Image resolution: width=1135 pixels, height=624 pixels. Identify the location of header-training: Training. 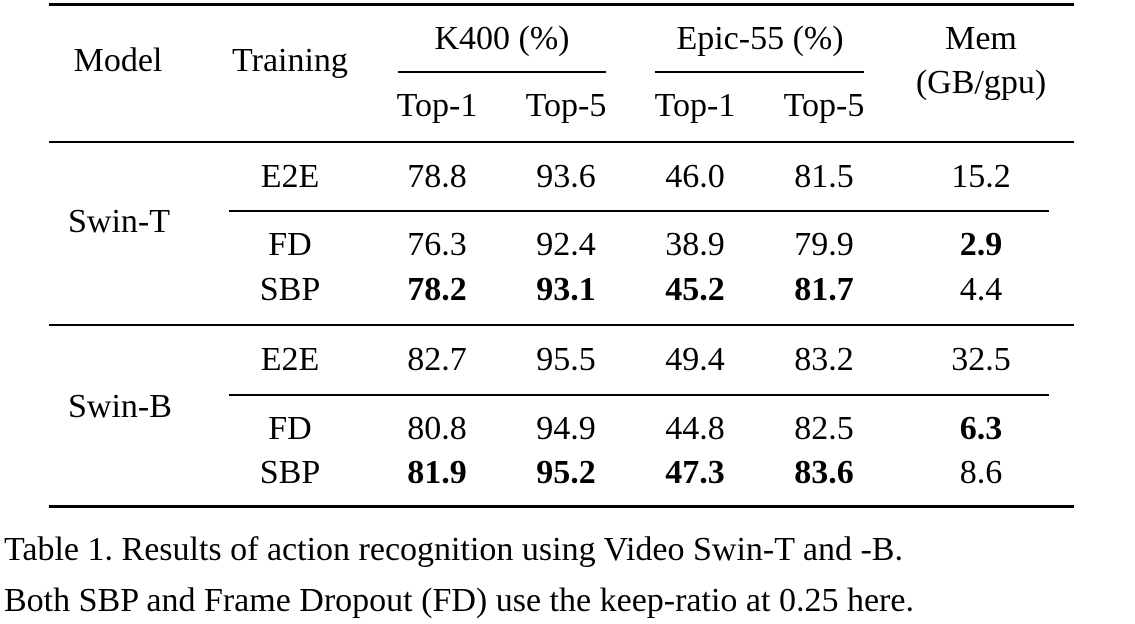
(290, 60).